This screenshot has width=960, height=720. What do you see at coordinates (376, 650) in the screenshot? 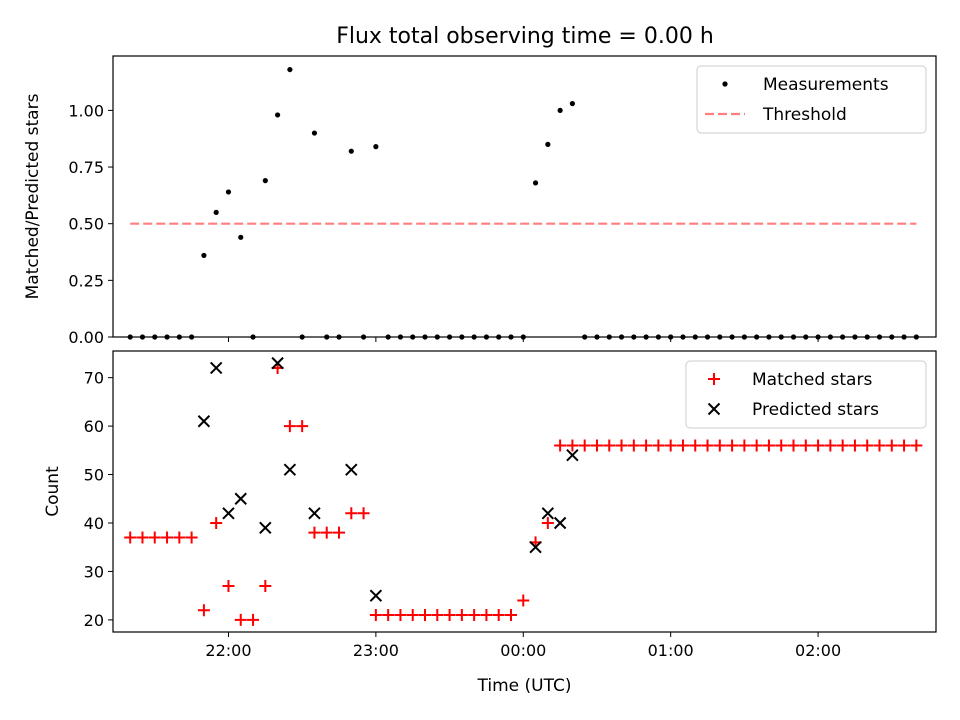
I see `x-tick-label: 23:00` at bounding box center [376, 650].